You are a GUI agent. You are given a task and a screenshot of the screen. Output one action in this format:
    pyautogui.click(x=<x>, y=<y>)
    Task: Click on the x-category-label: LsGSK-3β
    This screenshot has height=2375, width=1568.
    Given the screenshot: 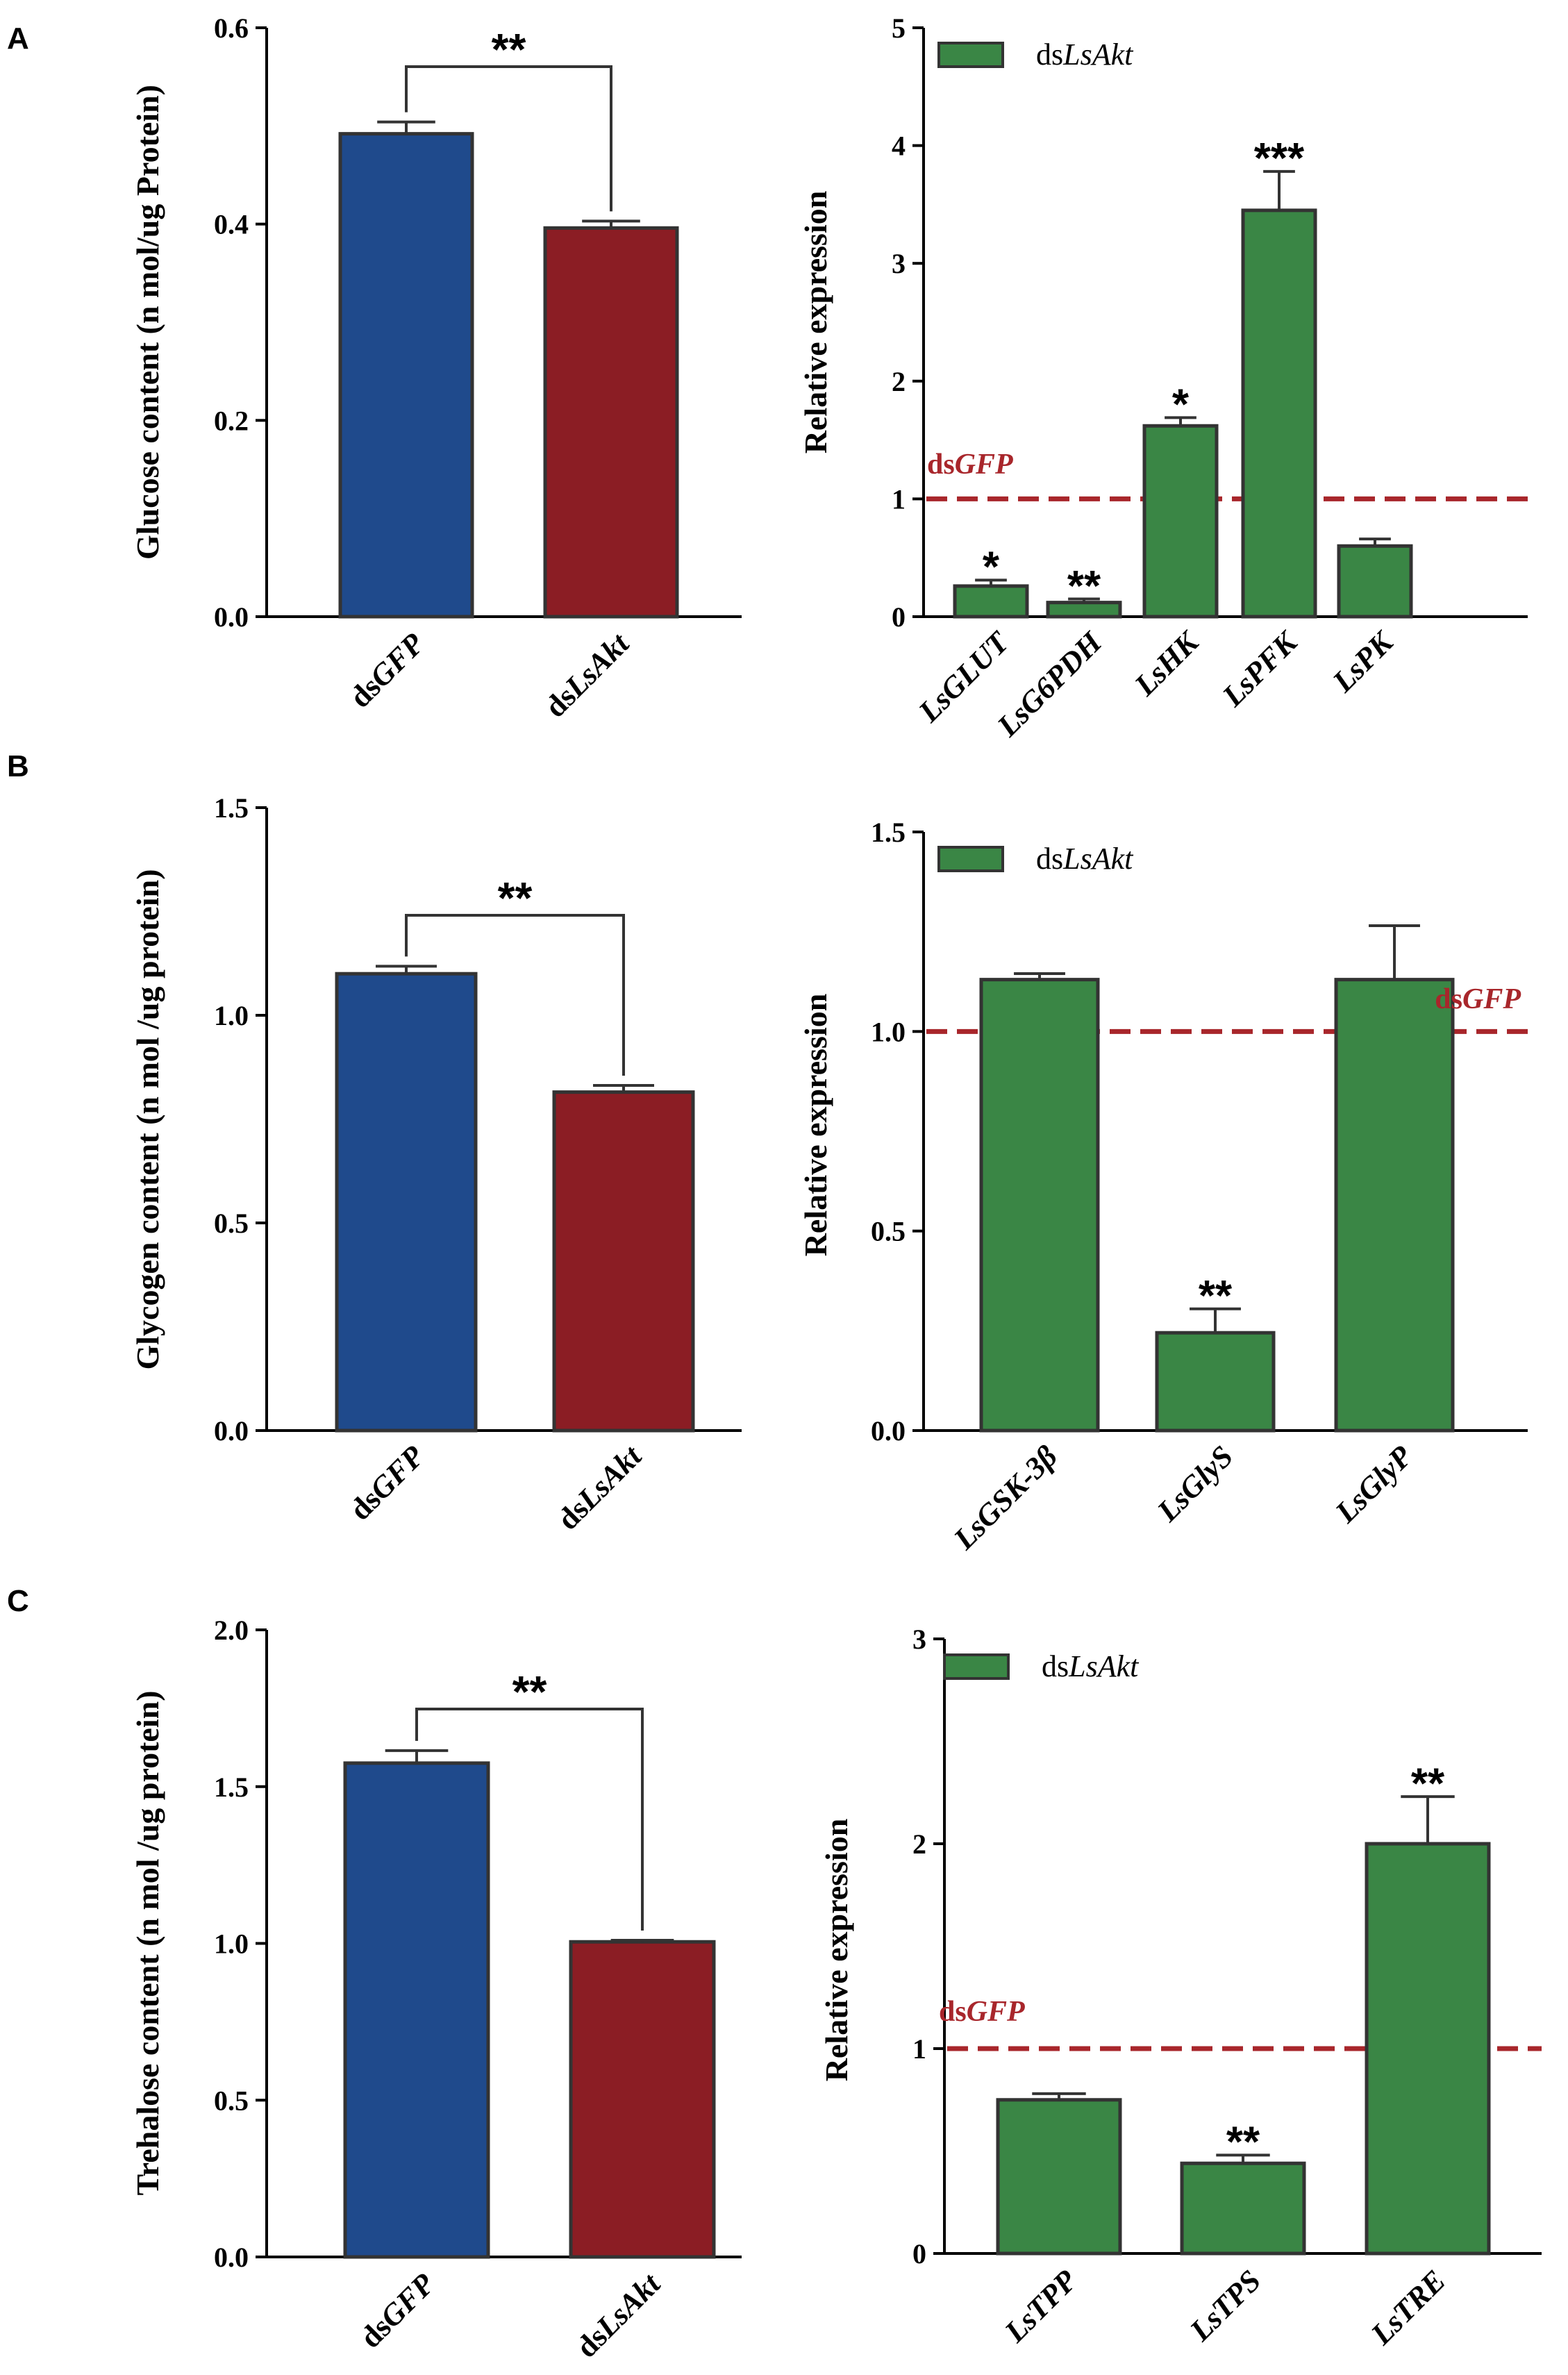 What is the action you would take?
    pyautogui.click(x=1005, y=1497)
    